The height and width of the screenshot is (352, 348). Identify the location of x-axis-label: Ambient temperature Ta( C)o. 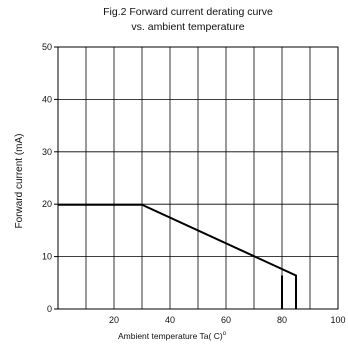
(172, 336).